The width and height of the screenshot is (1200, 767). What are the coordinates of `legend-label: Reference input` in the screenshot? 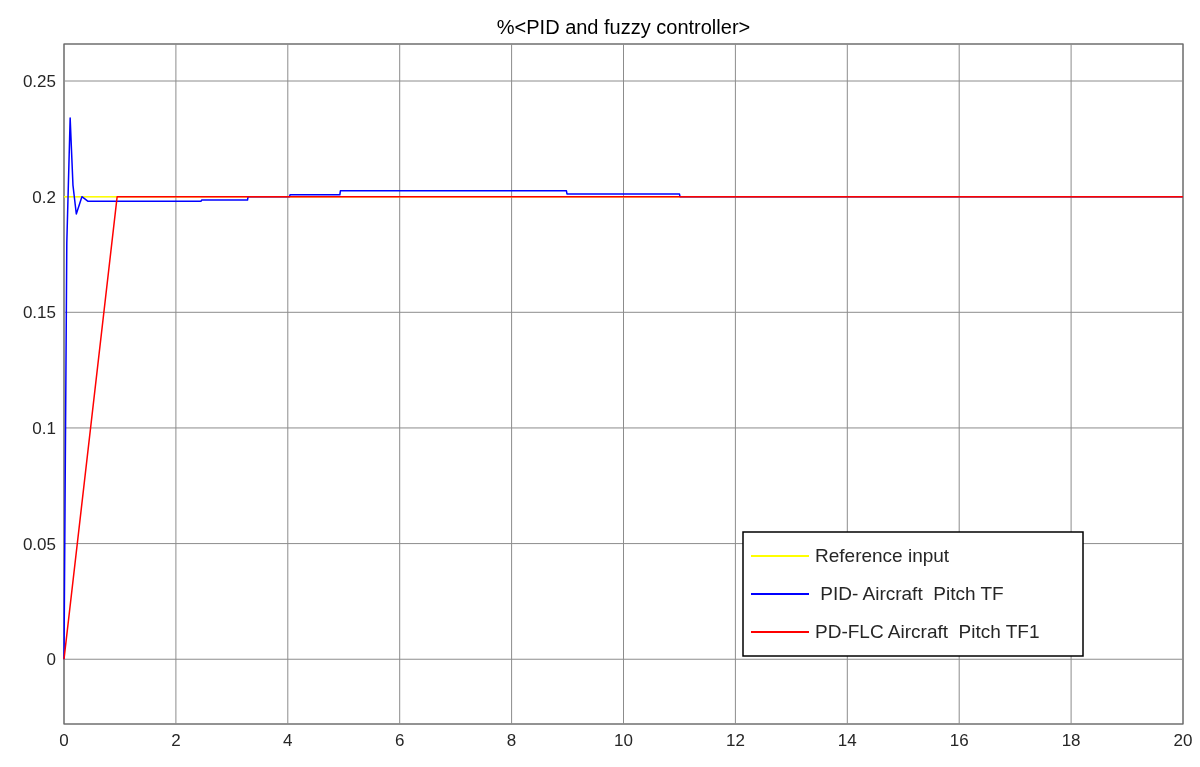 It's located at (882, 555).